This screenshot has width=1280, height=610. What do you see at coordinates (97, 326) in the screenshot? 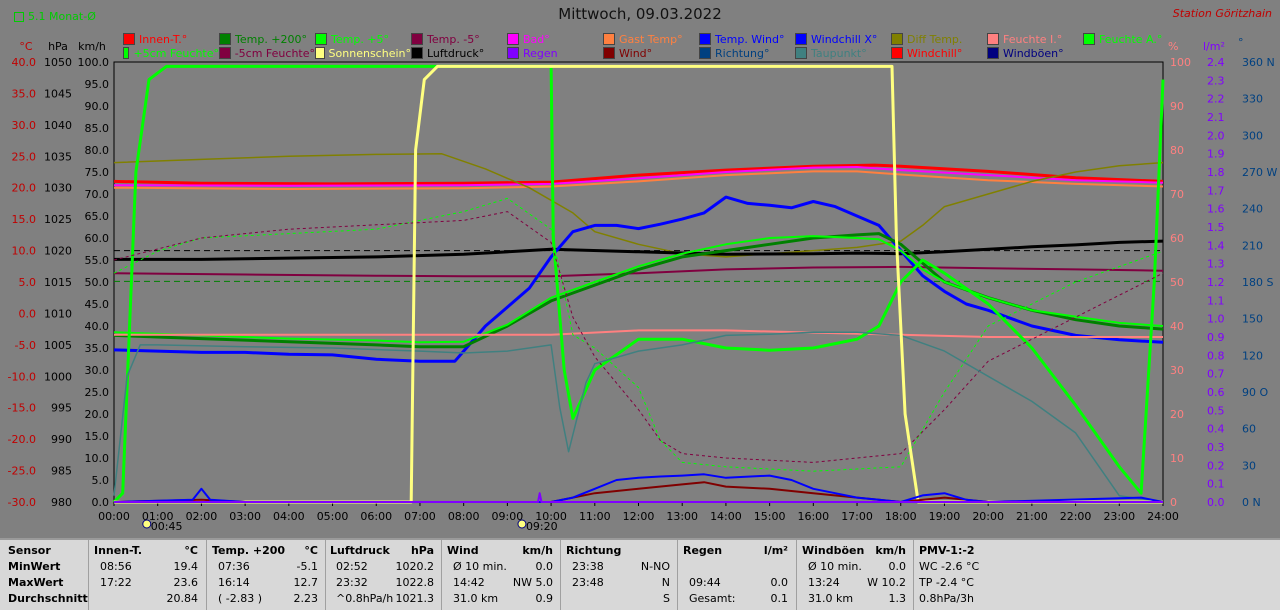
I see `kmh-tick-label: 40.0` at bounding box center [97, 326].